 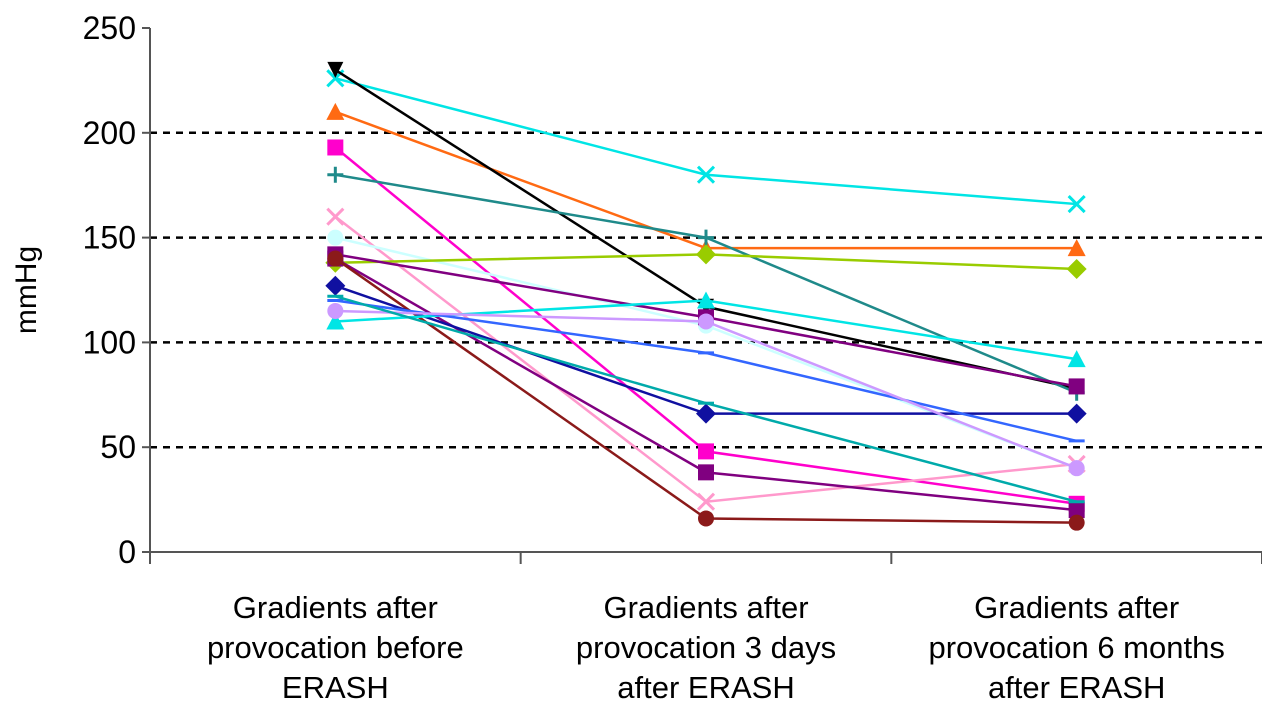 I want to click on y-tick-label: 200, so click(x=109, y=133).